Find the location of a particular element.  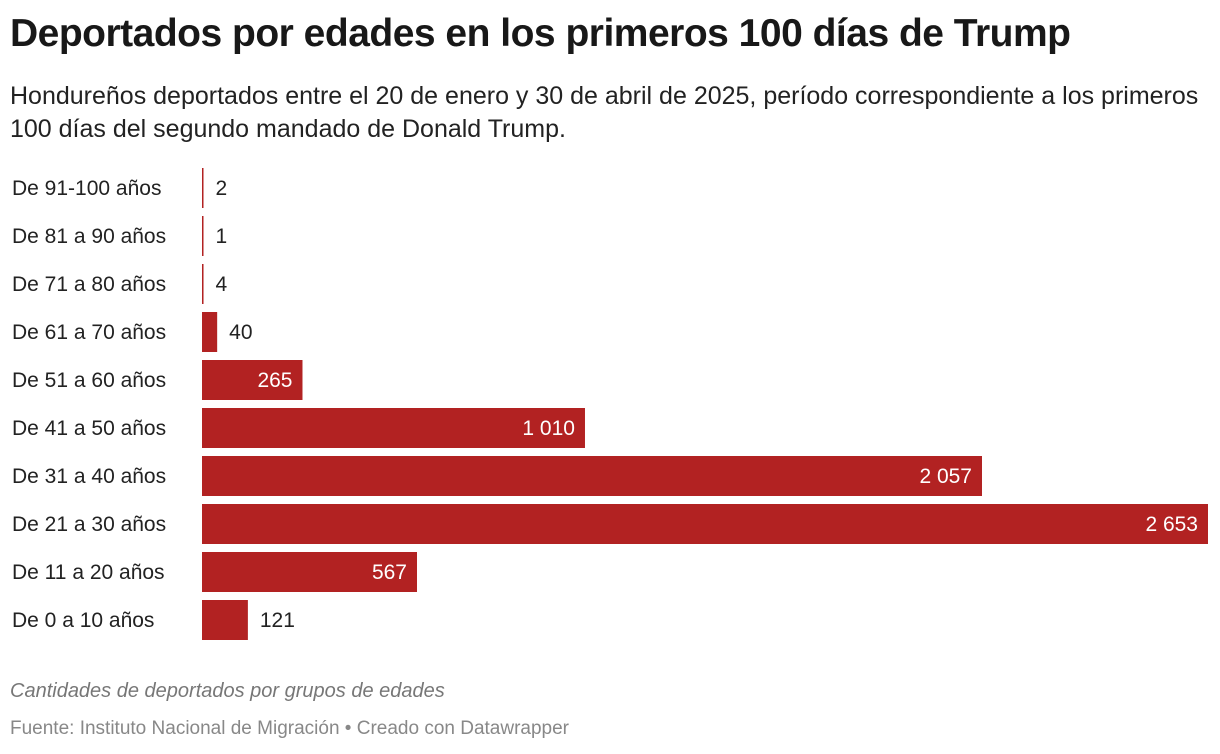

category-label: De 0 a 10 años is located at coordinates (83, 620).